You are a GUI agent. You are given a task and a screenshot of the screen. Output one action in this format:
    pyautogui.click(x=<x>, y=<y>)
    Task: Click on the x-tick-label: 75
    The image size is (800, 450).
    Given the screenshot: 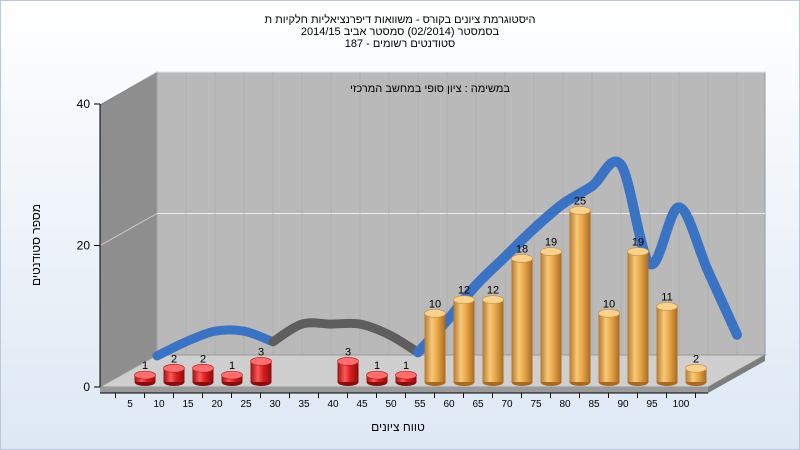 What is the action you would take?
    pyautogui.click(x=536, y=404)
    